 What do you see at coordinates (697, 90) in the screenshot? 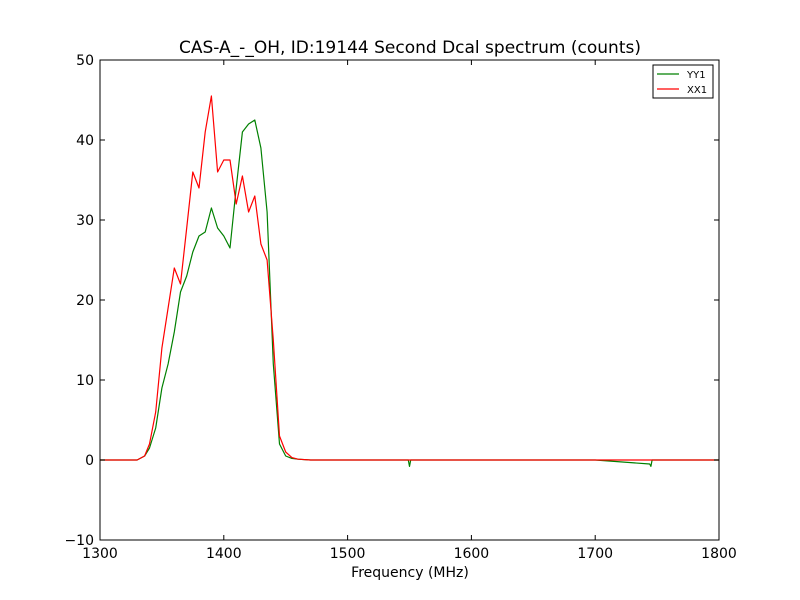
I see `legend-label-xx1: XX1` at bounding box center [697, 90].